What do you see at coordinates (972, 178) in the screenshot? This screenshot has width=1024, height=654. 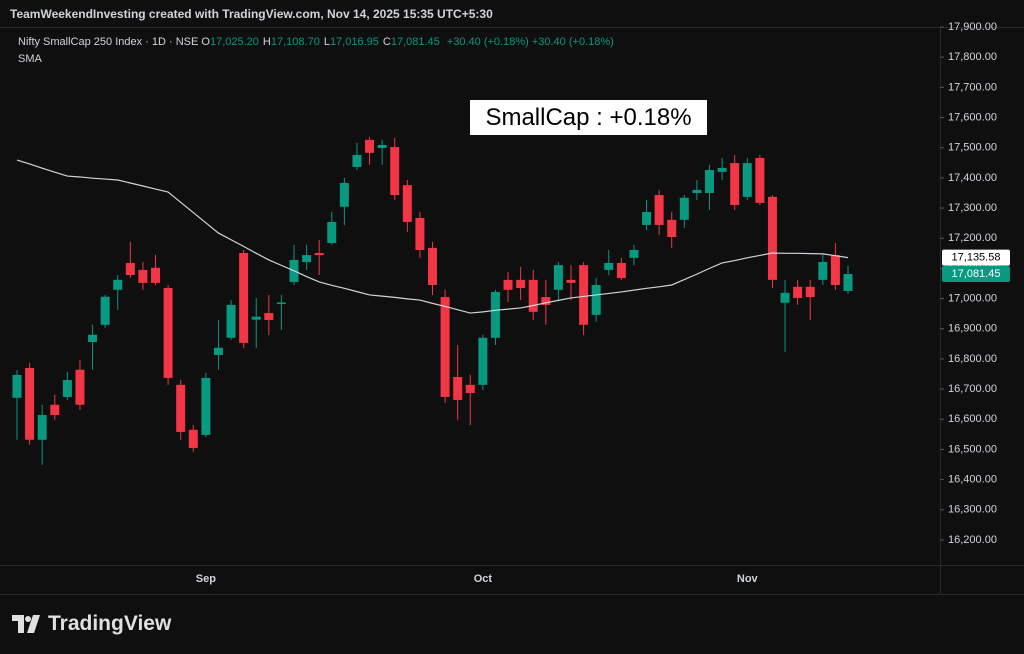 I see `y-tick-label: 17,400.00` at bounding box center [972, 178].